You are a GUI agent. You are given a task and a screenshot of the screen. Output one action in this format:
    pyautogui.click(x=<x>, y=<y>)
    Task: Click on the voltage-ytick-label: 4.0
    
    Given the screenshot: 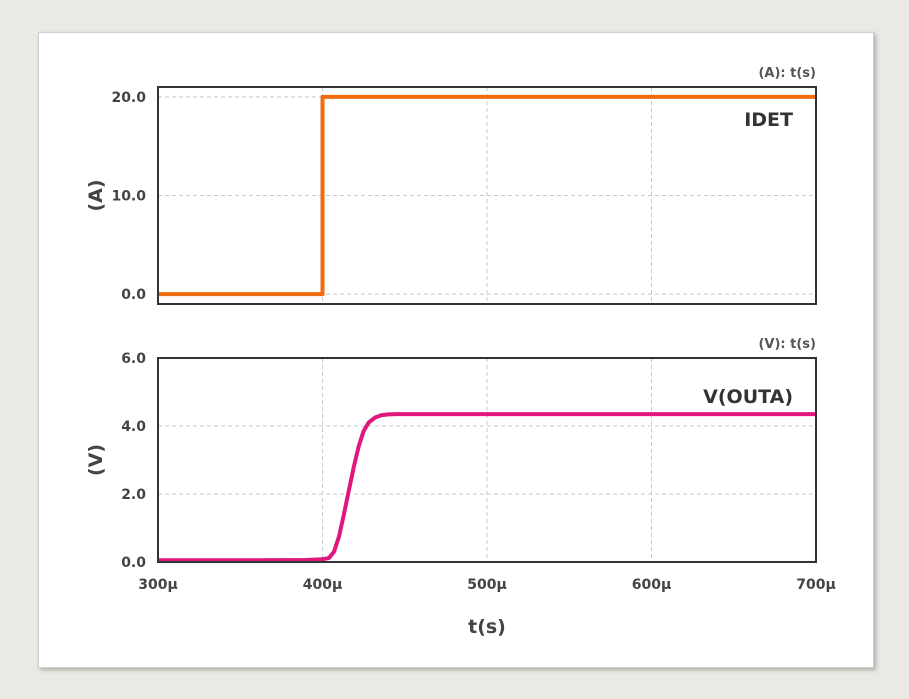 What is the action you would take?
    pyautogui.click(x=133, y=427)
    